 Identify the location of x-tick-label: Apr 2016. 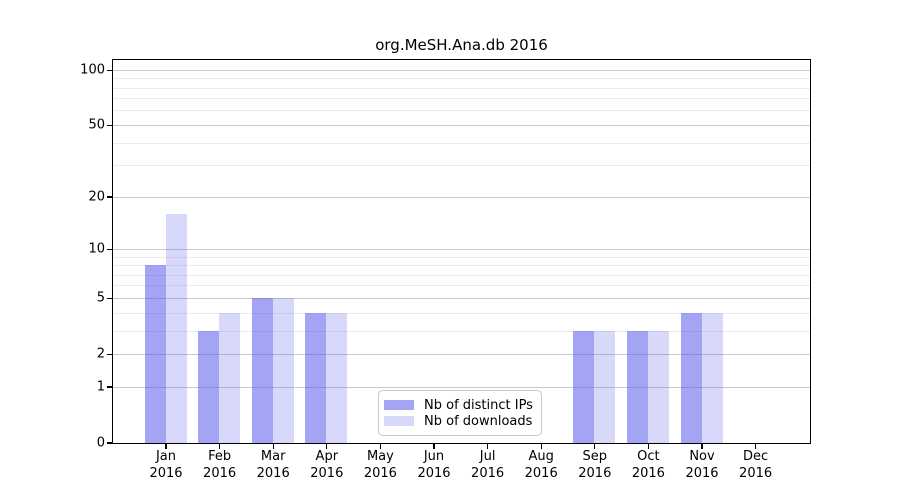
(327, 465).